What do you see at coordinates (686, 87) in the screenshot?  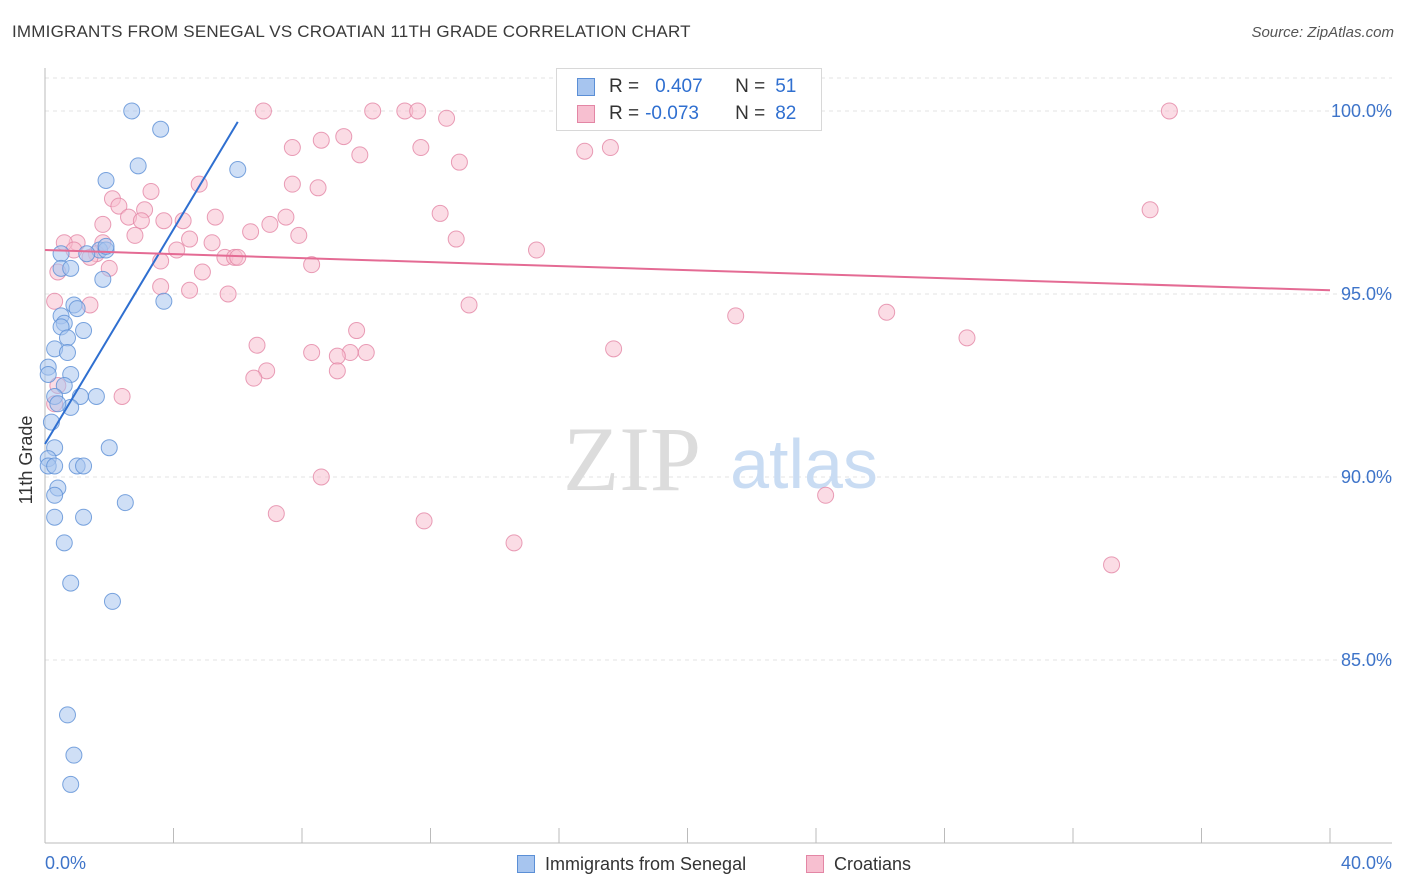 I see `legend-row-senegal: R = 0.407 N = 51` at bounding box center [686, 87].